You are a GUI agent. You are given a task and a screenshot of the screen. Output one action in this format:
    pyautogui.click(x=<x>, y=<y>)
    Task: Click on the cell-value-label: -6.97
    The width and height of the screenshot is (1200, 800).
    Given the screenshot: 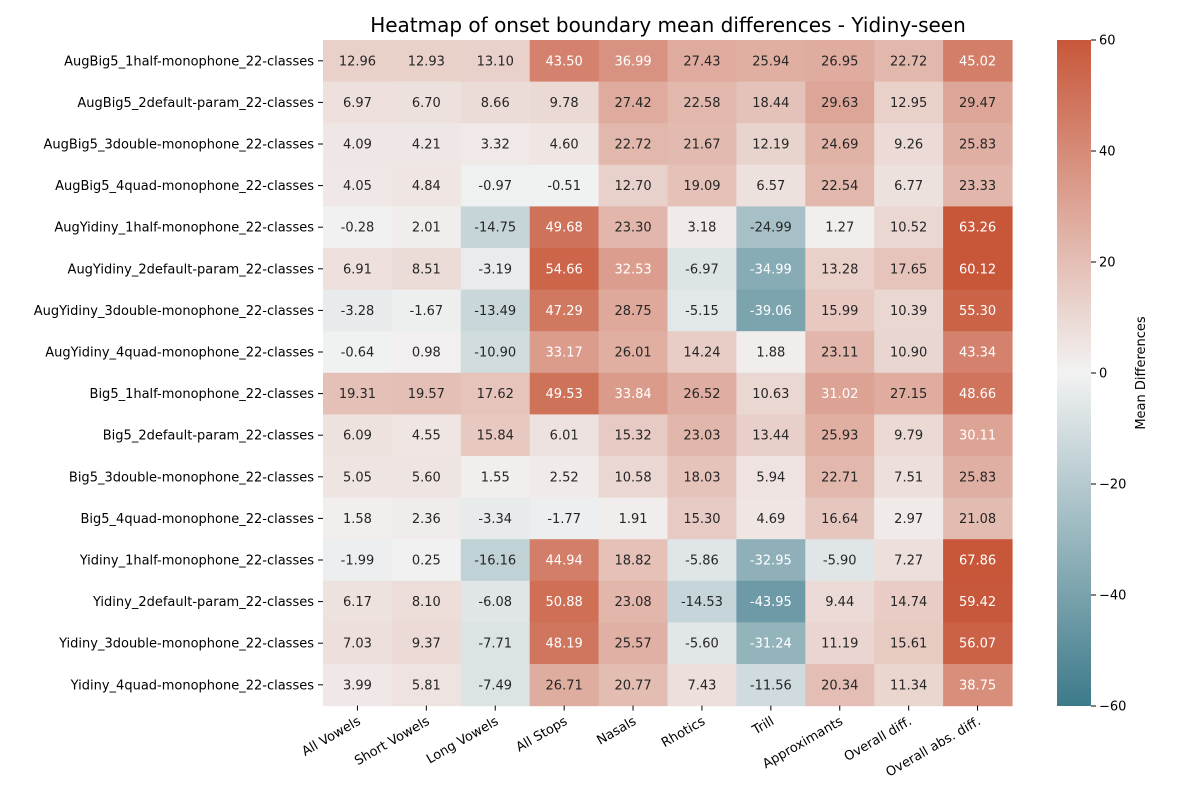 What is the action you would take?
    pyautogui.click(x=702, y=269)
    